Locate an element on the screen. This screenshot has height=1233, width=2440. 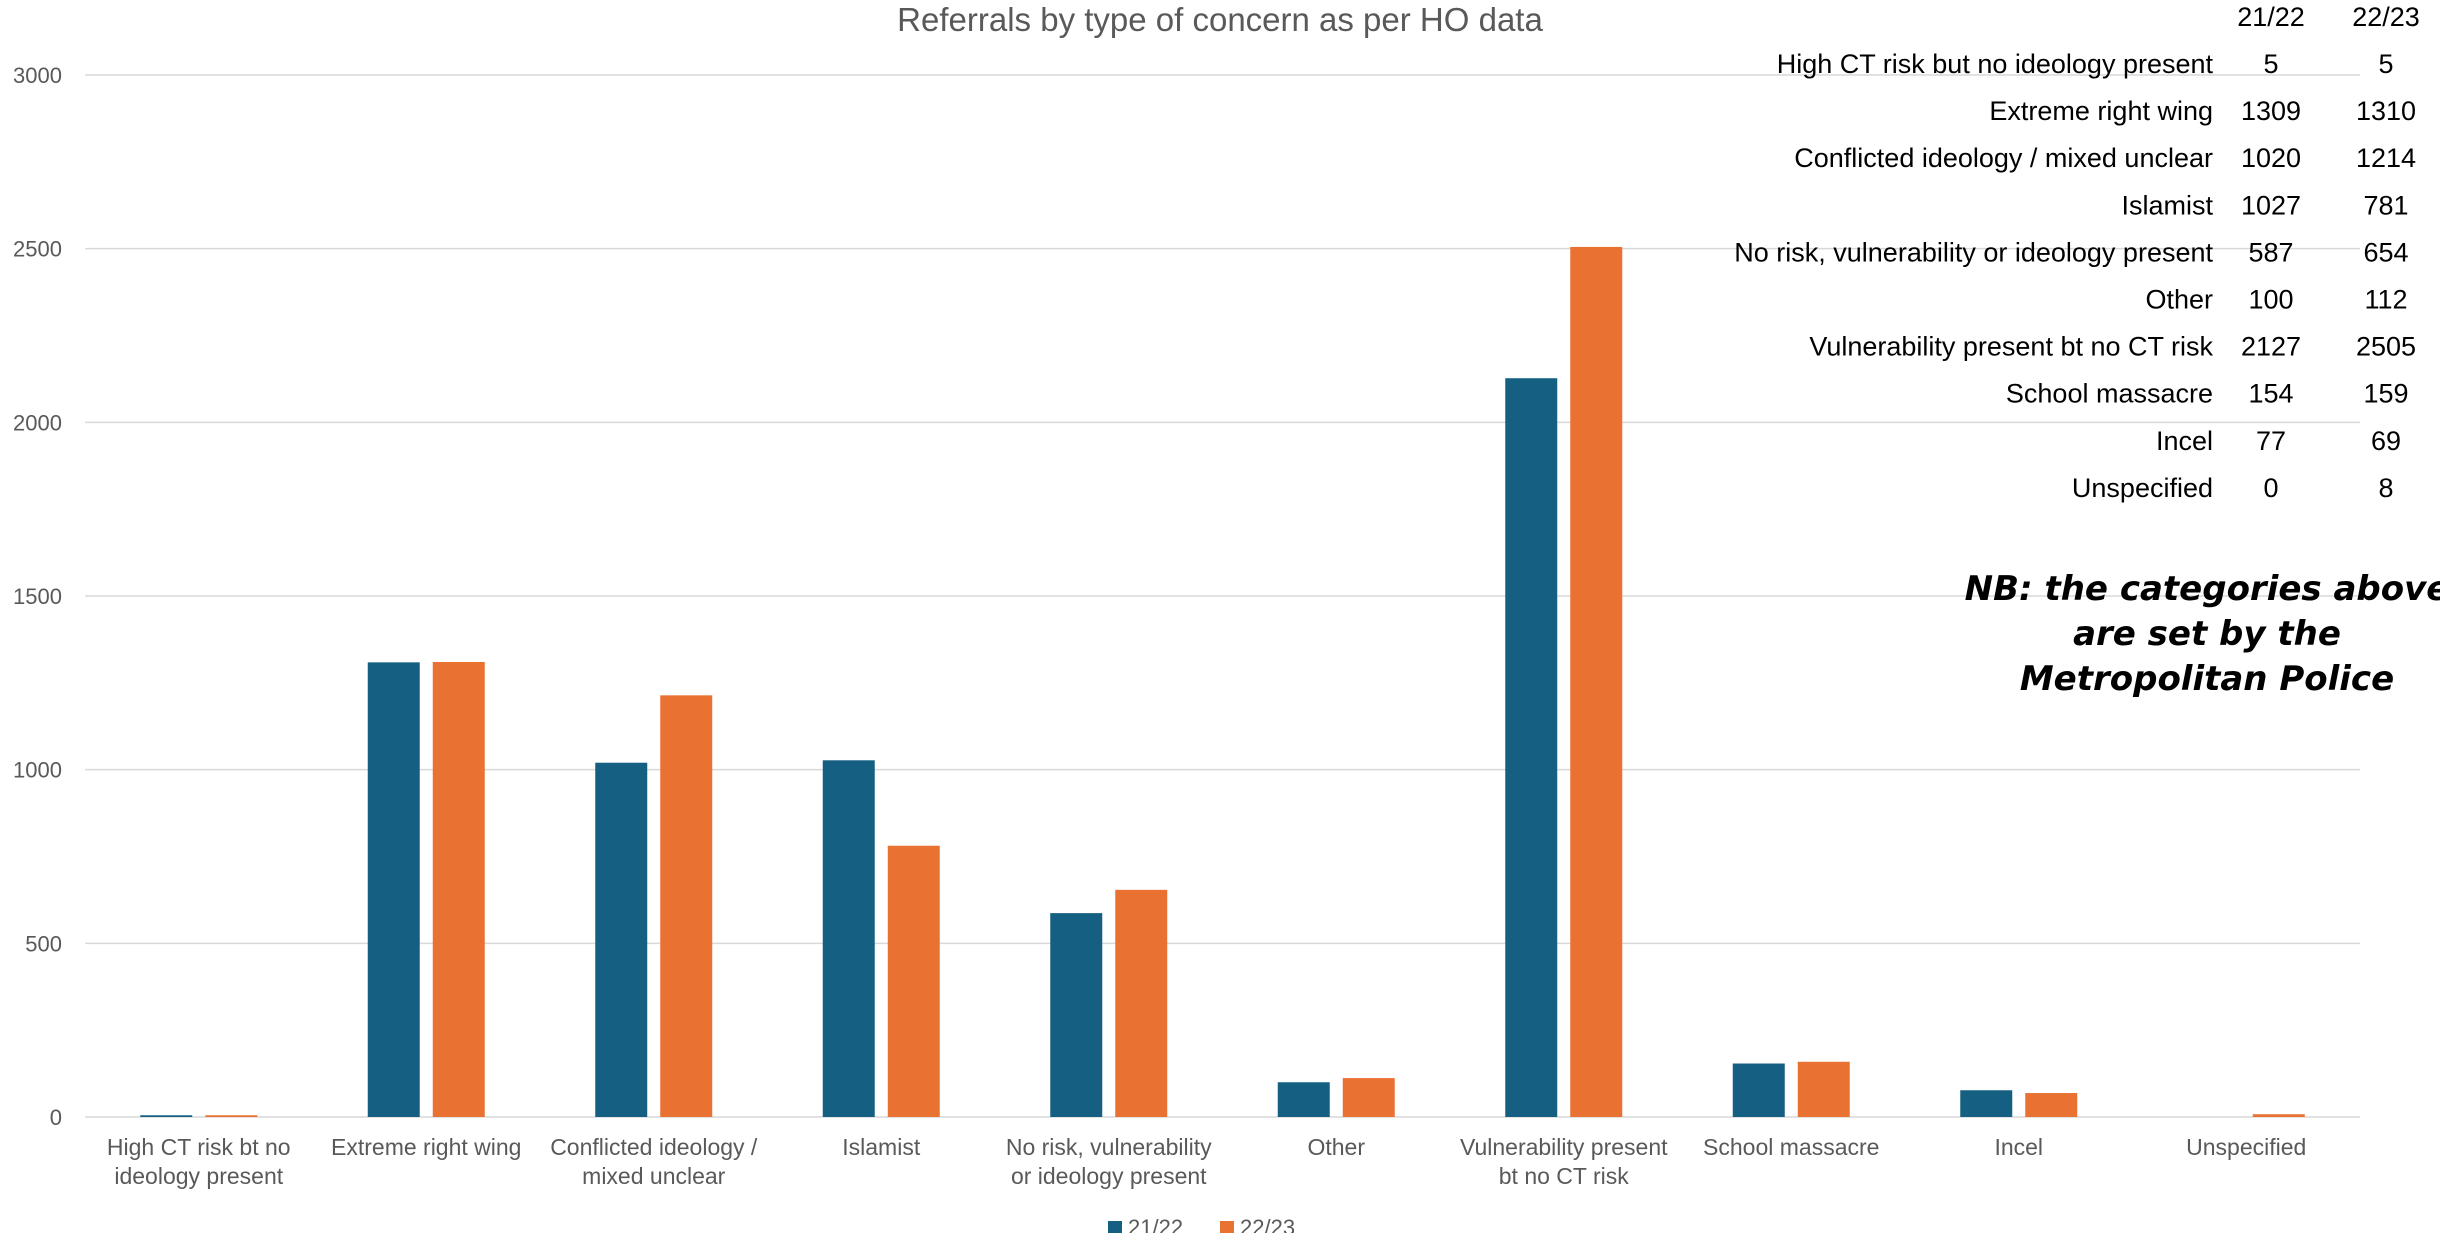
y-tick-label: 2500 is located at coordinates (37, 249).